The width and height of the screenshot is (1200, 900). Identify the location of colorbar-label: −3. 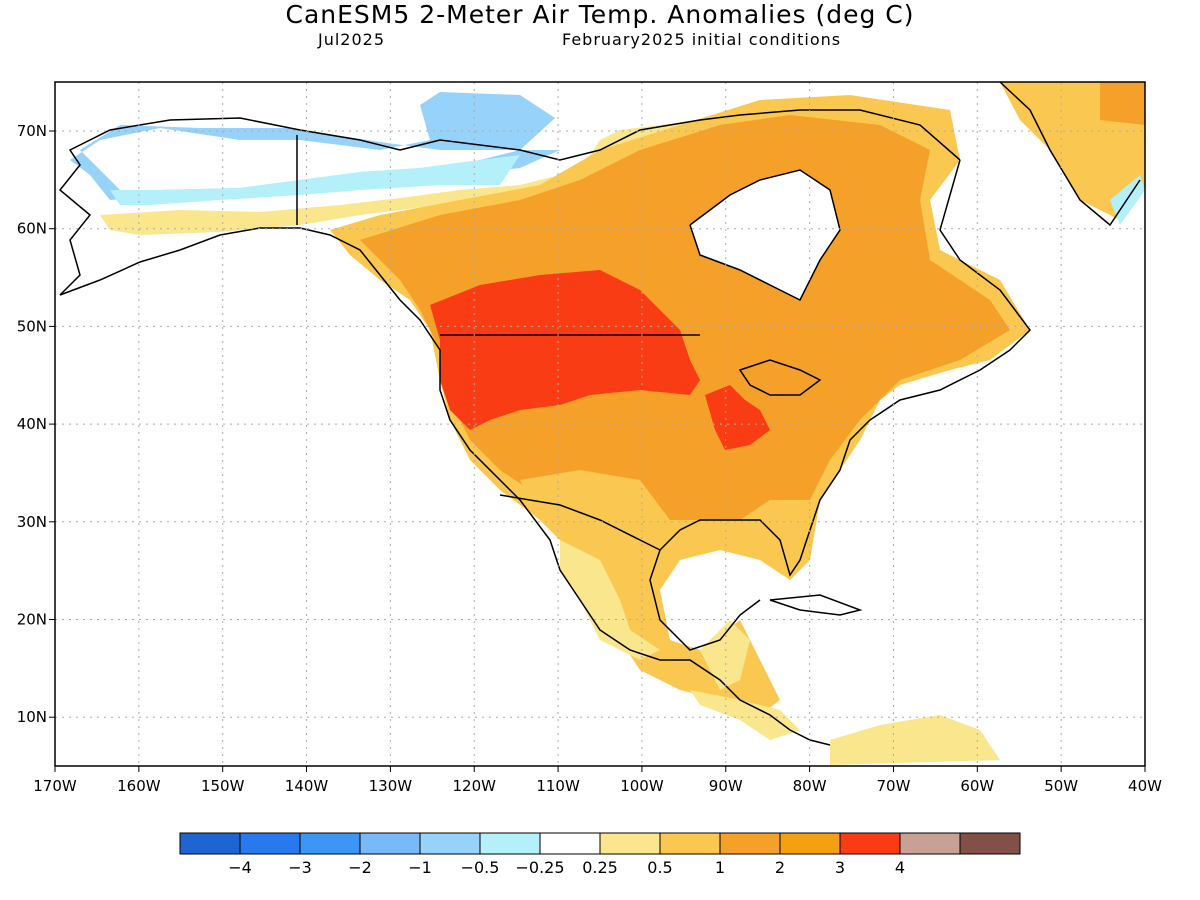
(300, 867).